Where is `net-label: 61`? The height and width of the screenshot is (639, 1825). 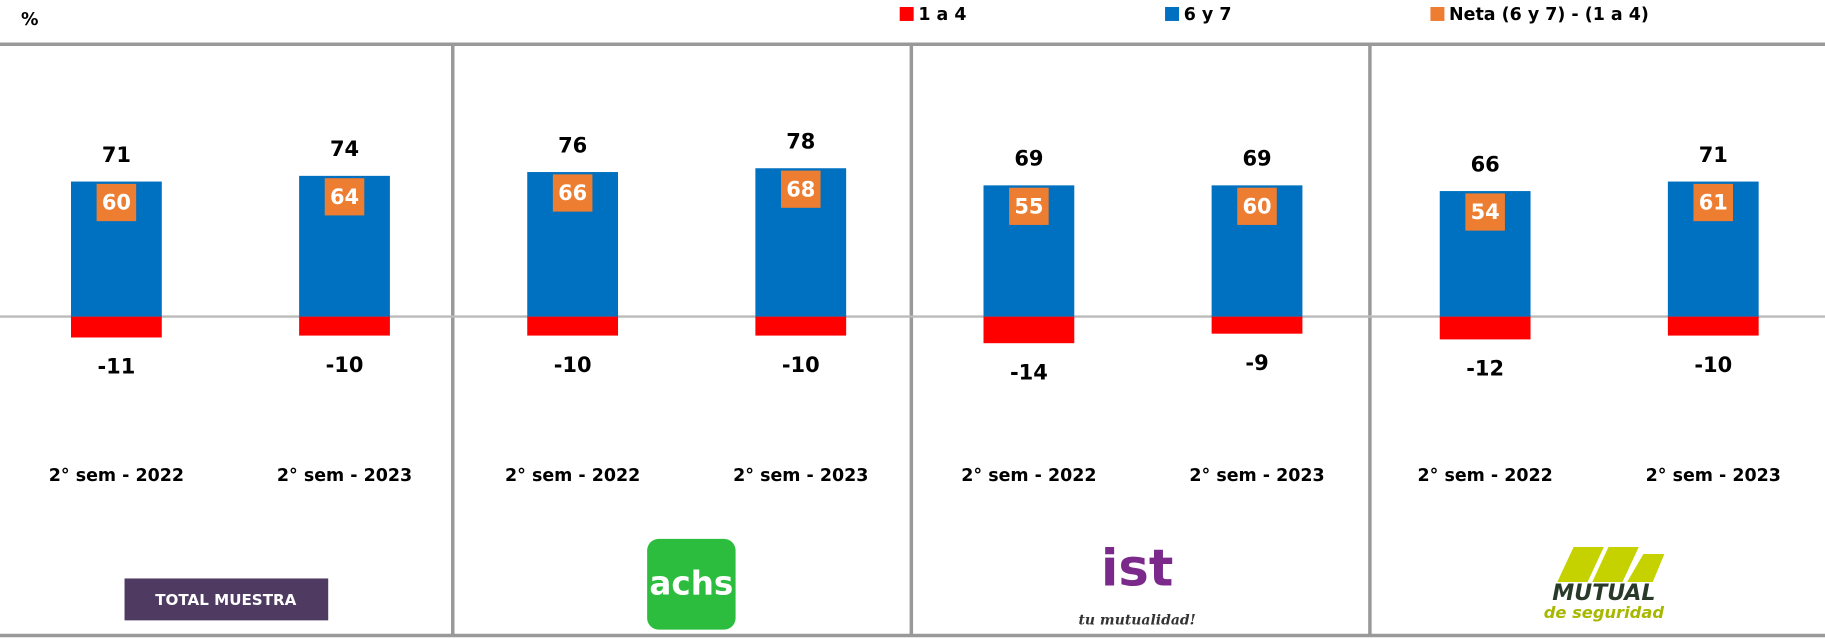 net-label: 61 is located at coordinates (1713, 203).